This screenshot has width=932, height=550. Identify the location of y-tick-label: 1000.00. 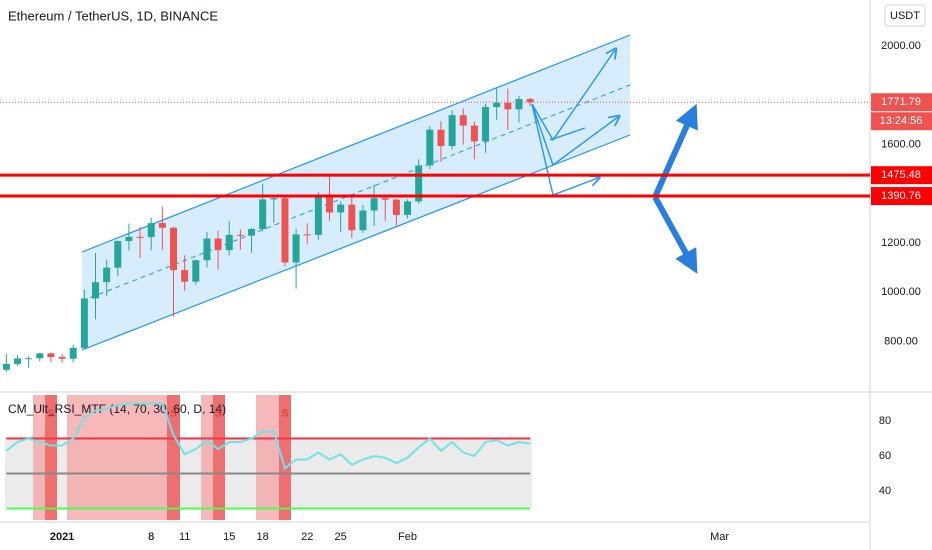
(901, 292).